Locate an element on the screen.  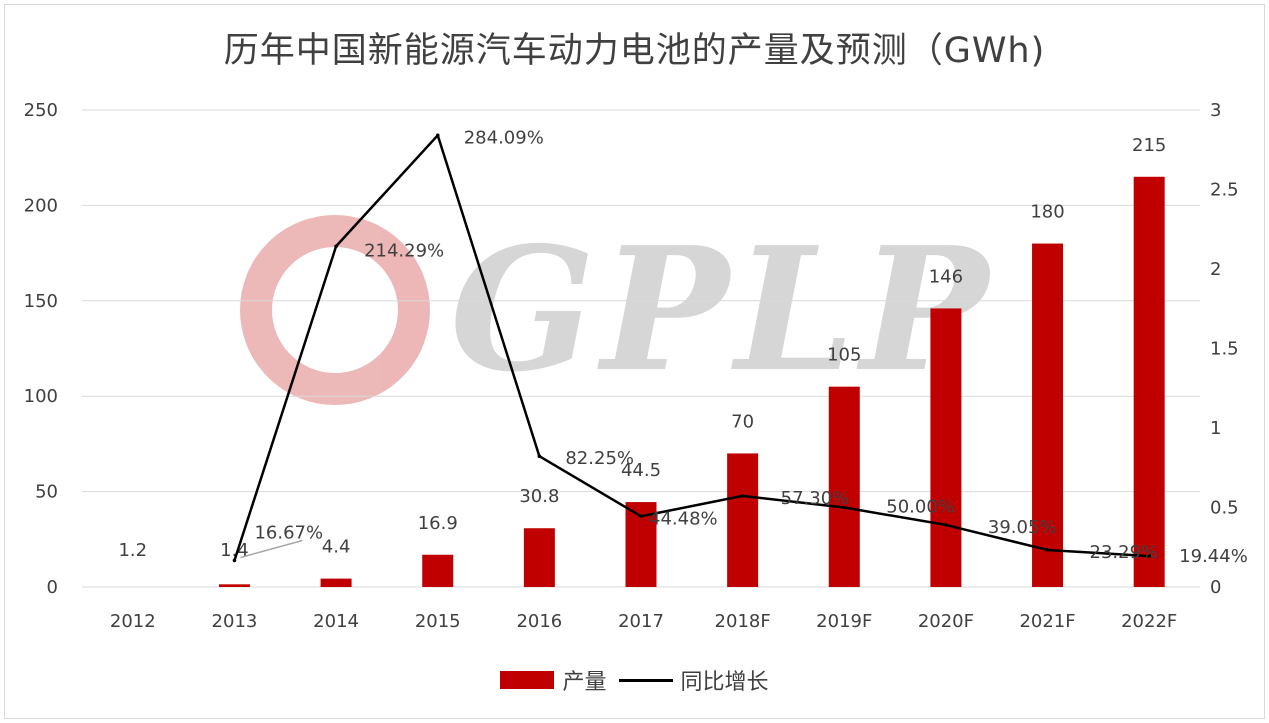
x-tick-label: 2019F is located at coordinates (844, 621).